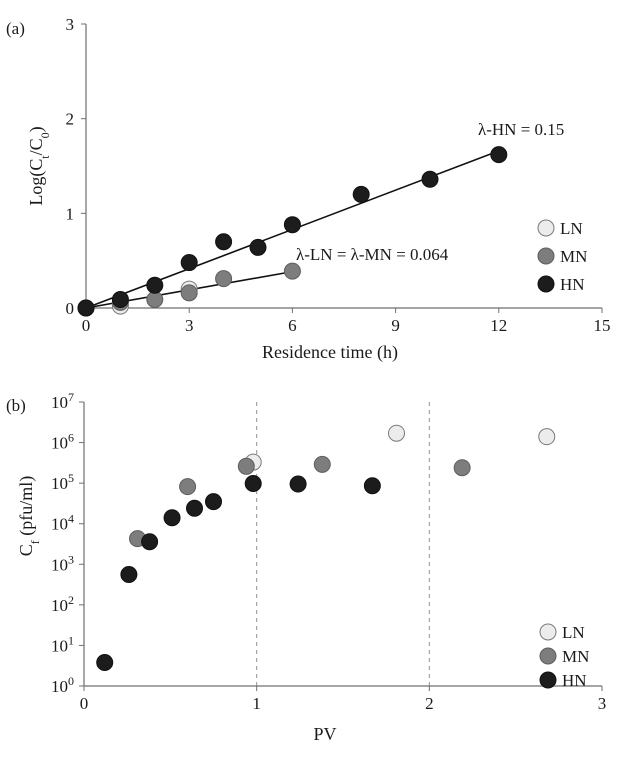  What do you see at coordinates (330, 352) in the screenshot?
I see `x-axis-label: Residence time (h)` at bounding box center [330, 352].